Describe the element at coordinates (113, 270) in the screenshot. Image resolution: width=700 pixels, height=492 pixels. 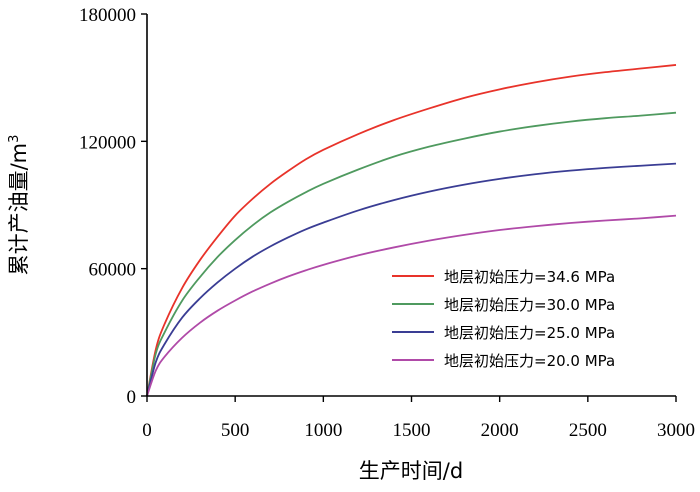
I see `y-tick-label: 60000` at that location.